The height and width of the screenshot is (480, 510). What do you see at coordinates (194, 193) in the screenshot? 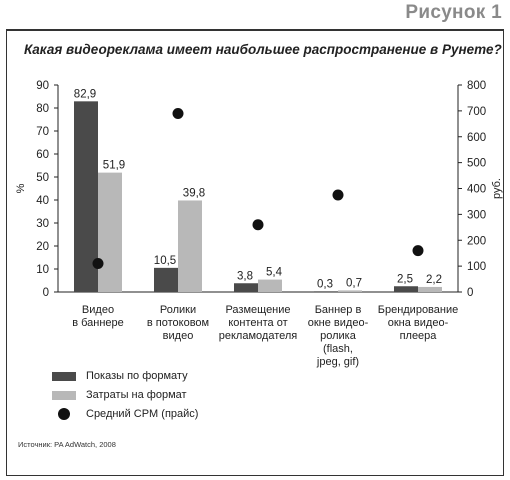
I see `data-label-spend: 39,8` at bounding box center [194, 193].